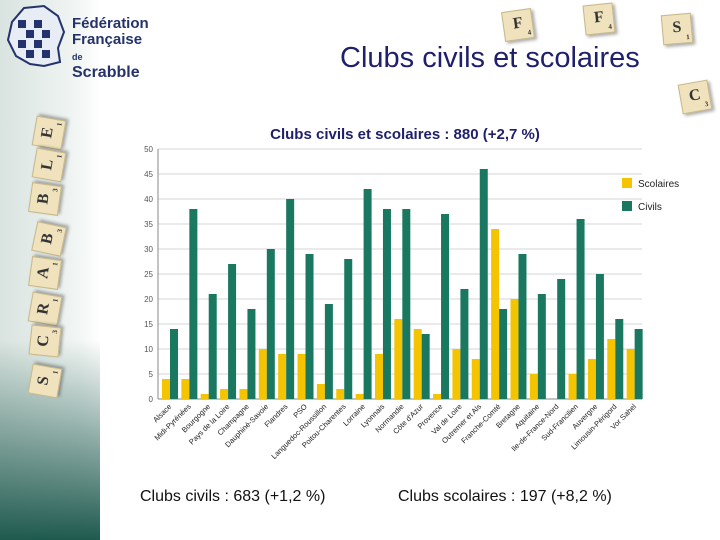 The width and height of the screenshot is (720, 540). Describe the element at coordinates (405, 134) in the screenshot. I see `chart-title: Clubs civils et scolaires : 880 (+2,7 %)` at that location.